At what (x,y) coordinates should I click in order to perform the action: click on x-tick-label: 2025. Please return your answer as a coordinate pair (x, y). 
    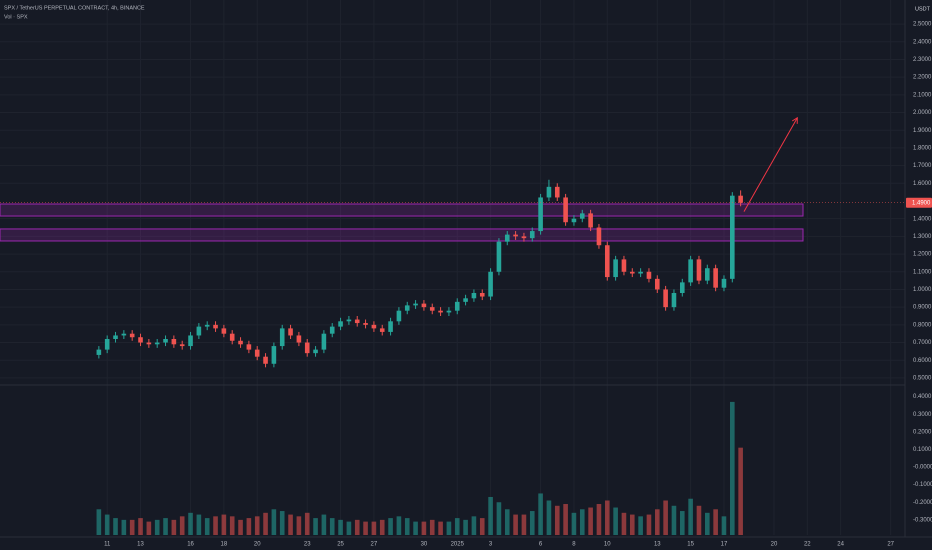
    Looking at the image, I should click on (458, 545).